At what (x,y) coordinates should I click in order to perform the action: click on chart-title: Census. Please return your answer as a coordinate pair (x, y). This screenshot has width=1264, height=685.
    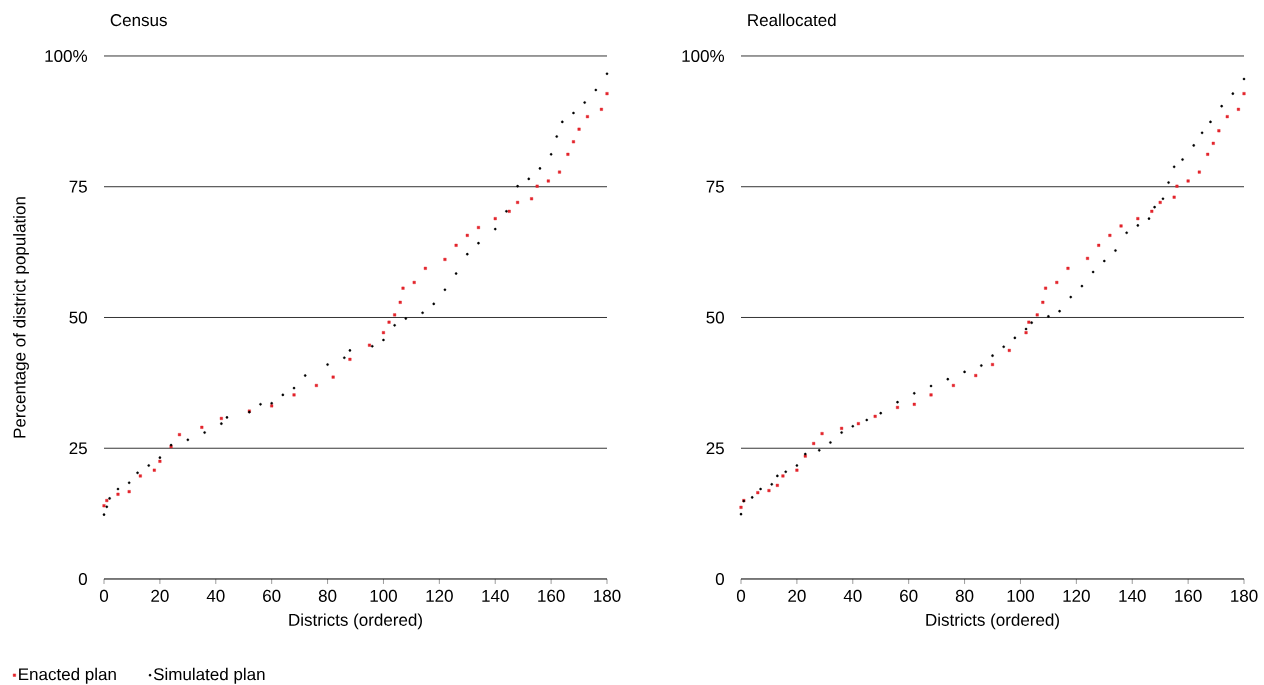
    Looking at the image, I should click on (138, 20).